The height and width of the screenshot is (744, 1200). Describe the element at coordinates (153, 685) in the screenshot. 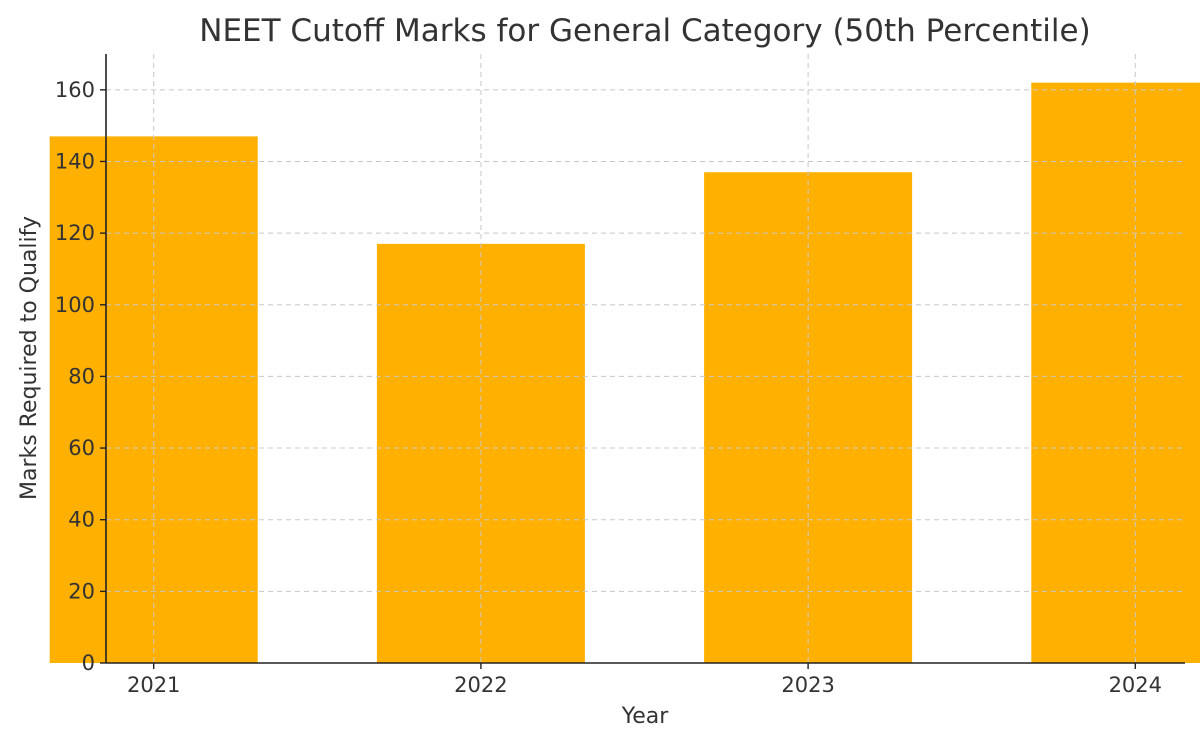

I see `x-tick-label: 2021` at that location.